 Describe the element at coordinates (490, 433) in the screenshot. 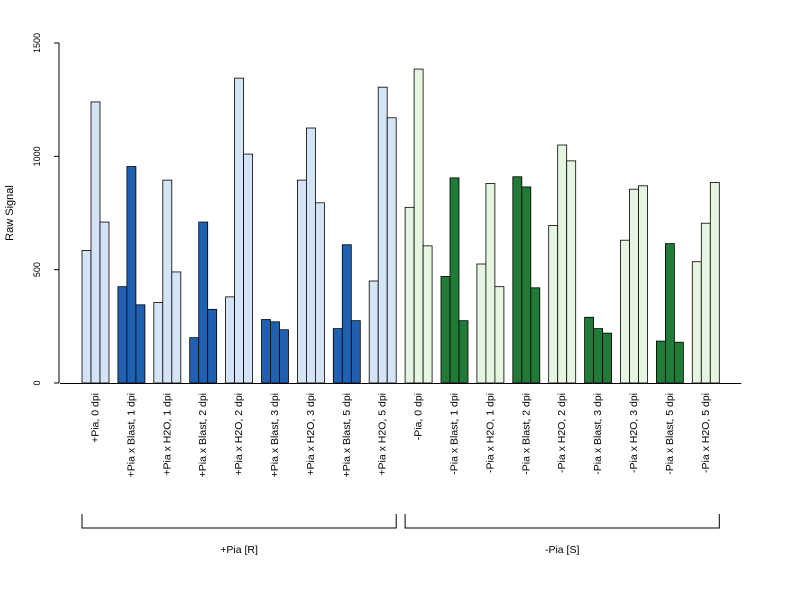

I see `category-label: -Pia x H2O, 1 dpi` at that location.